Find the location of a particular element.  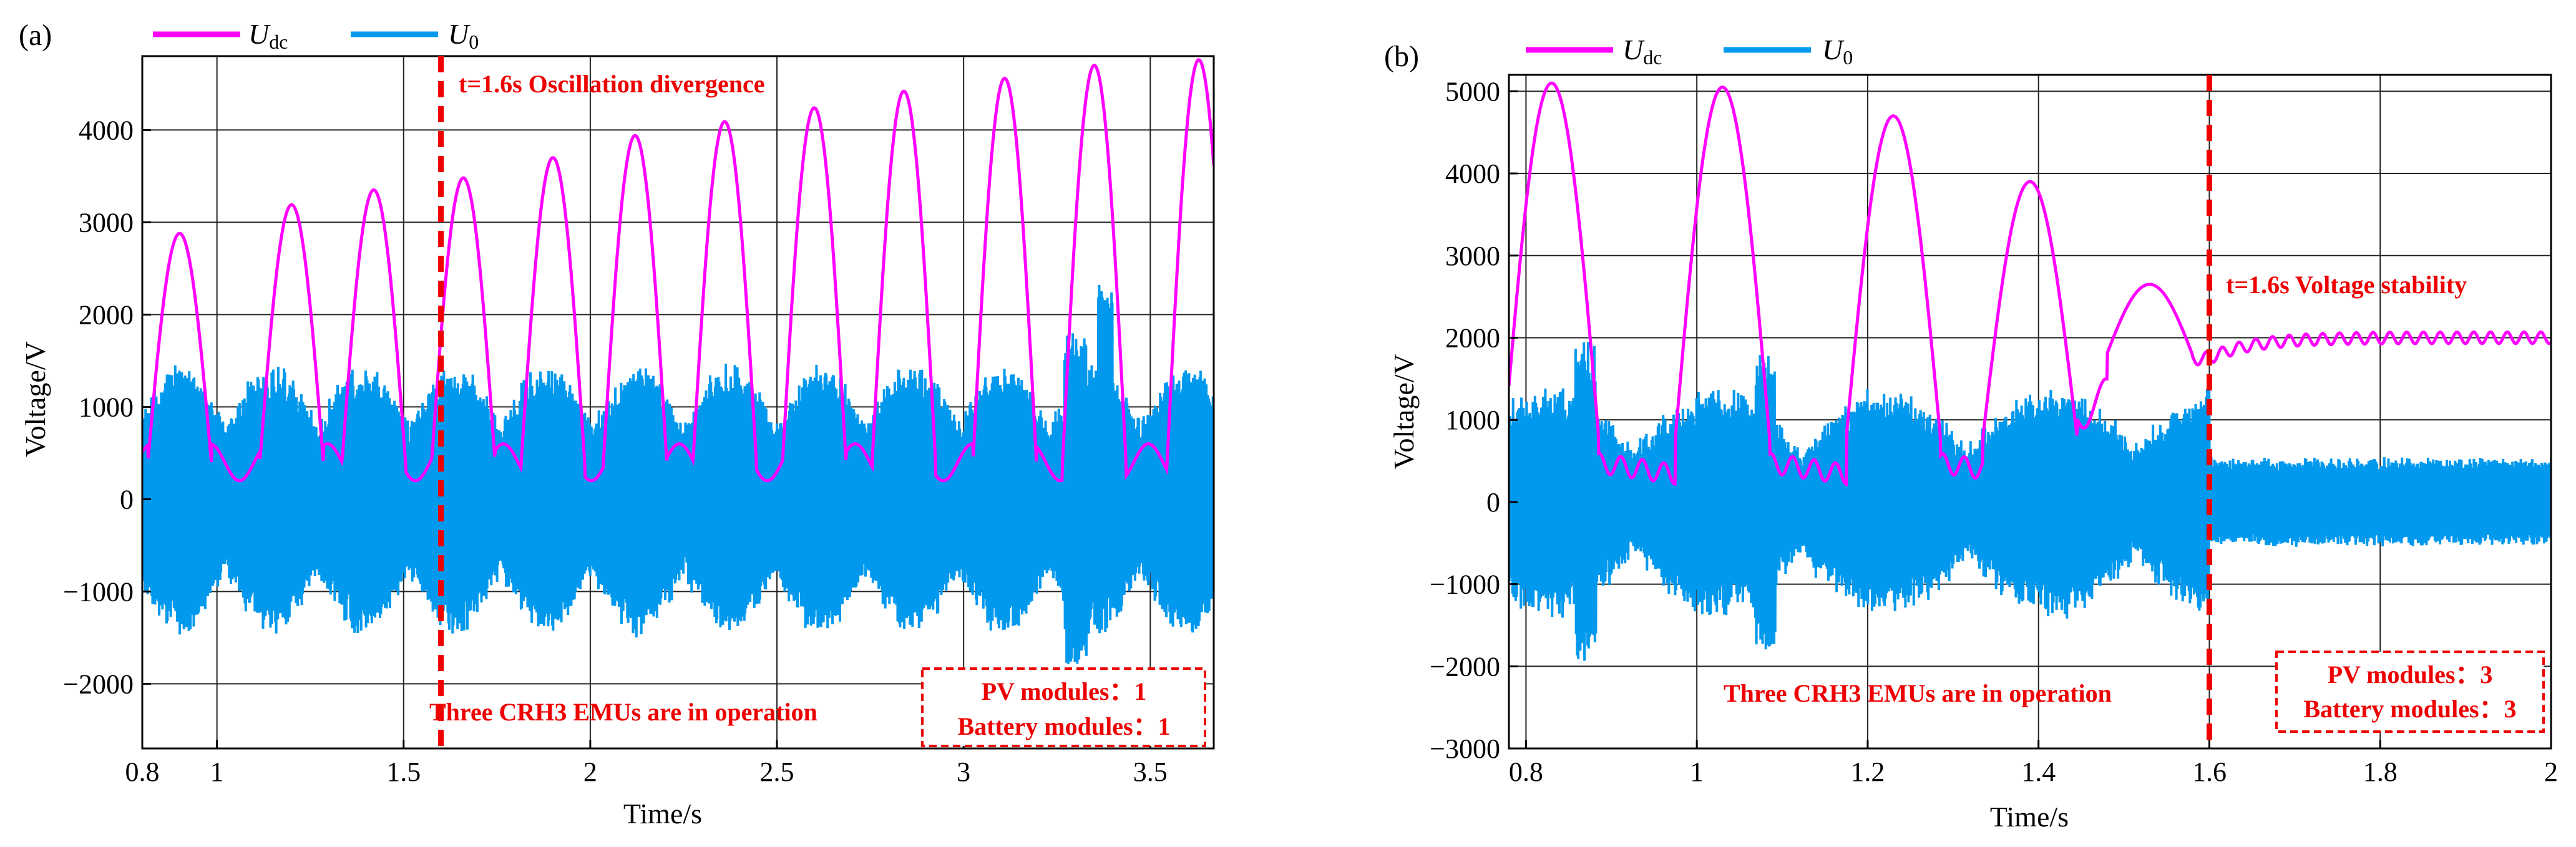

legend-a: Udc U0 is located at coordinates (316, 35).